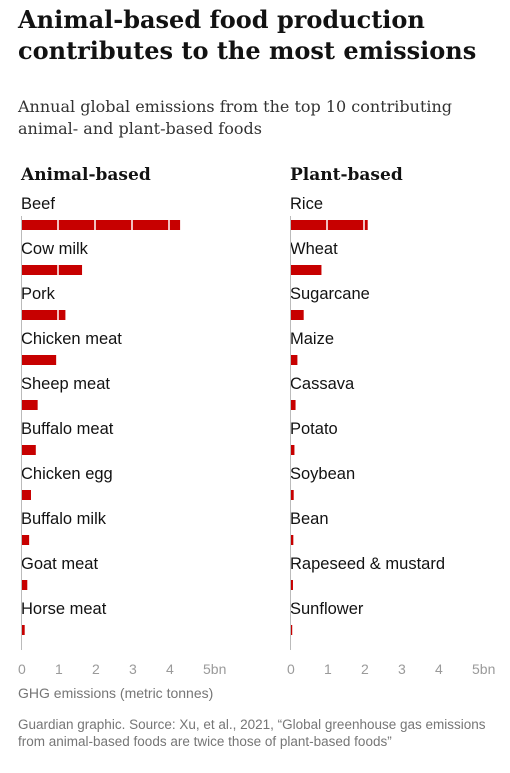 This screenshot has width=510, height=773. Describe the element at coordinates (314, 249) in the screenshot. I see `category-label: Wheat` at that location.